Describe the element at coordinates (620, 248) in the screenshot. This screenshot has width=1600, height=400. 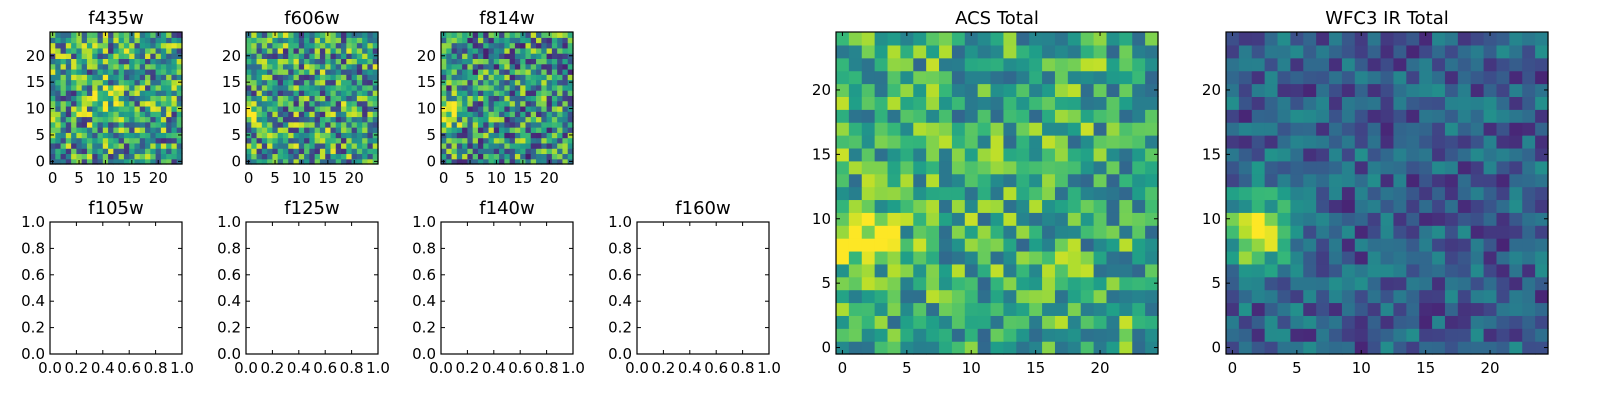
I see `y-tick-label: 0.8` at that location.